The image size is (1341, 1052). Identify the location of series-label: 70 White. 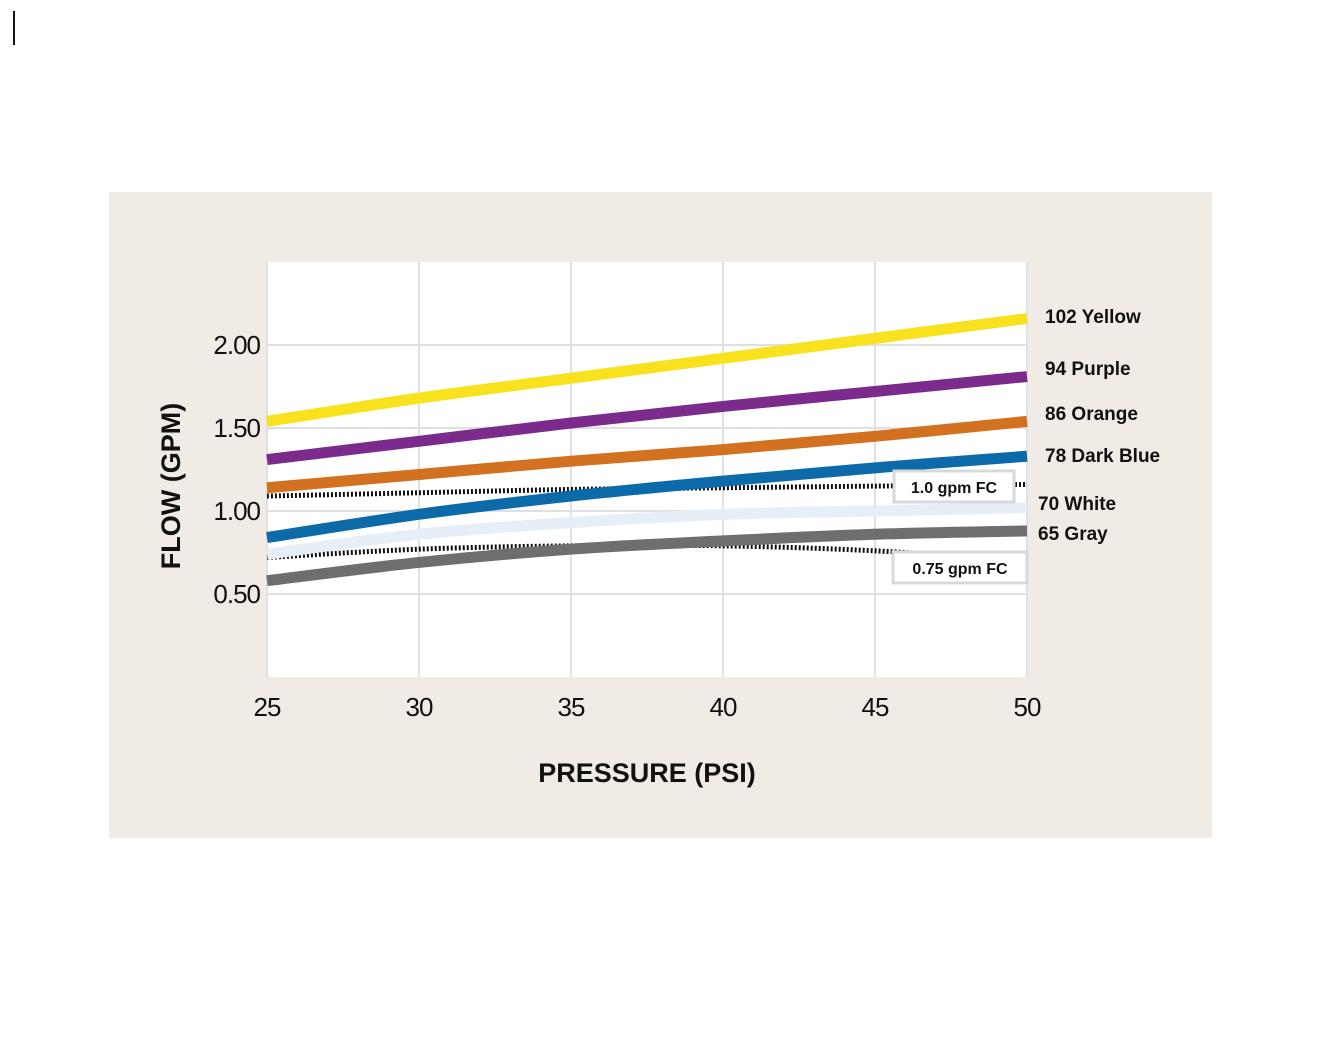
(1077, 504).